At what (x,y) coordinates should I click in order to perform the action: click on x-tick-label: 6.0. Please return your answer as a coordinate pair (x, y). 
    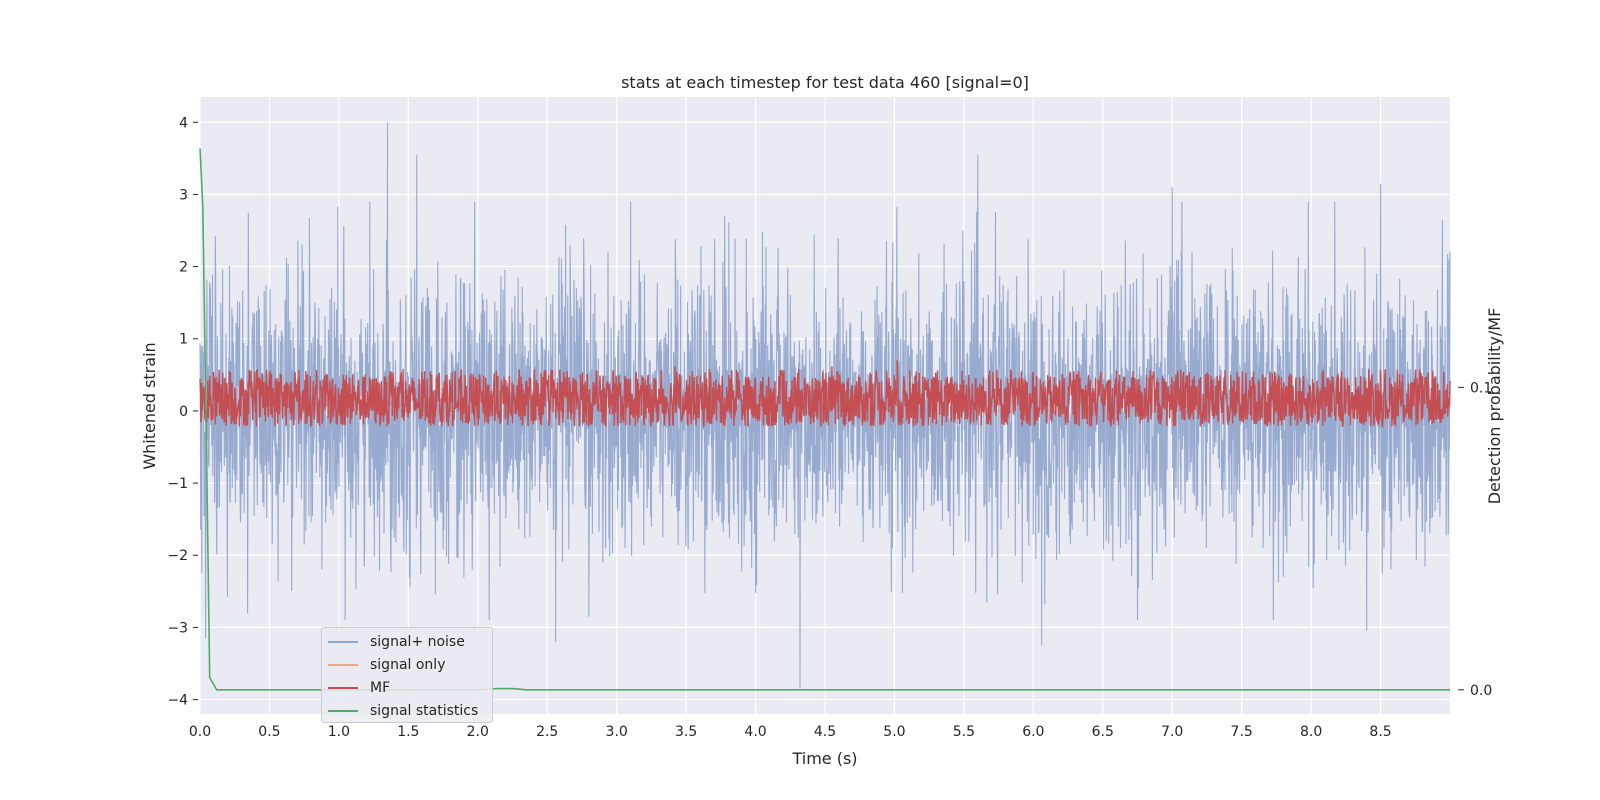
    Looking at the image, I should click on (1033, 732).